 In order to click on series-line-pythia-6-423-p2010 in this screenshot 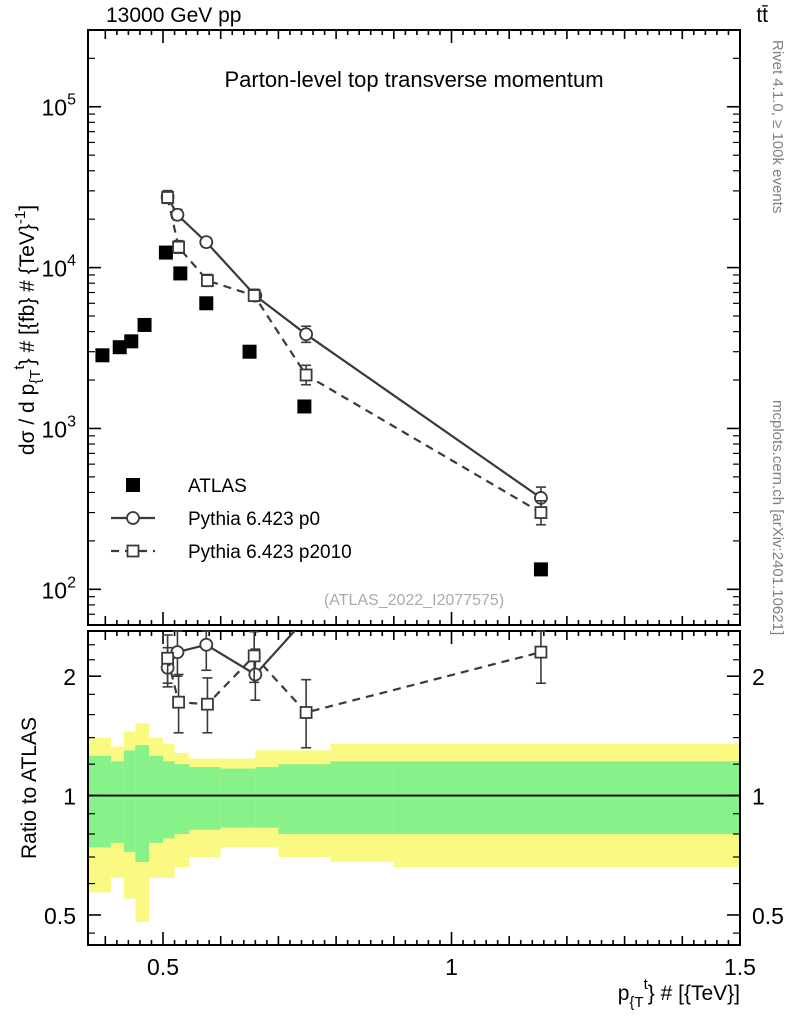, I will do `click(354, 355)`.